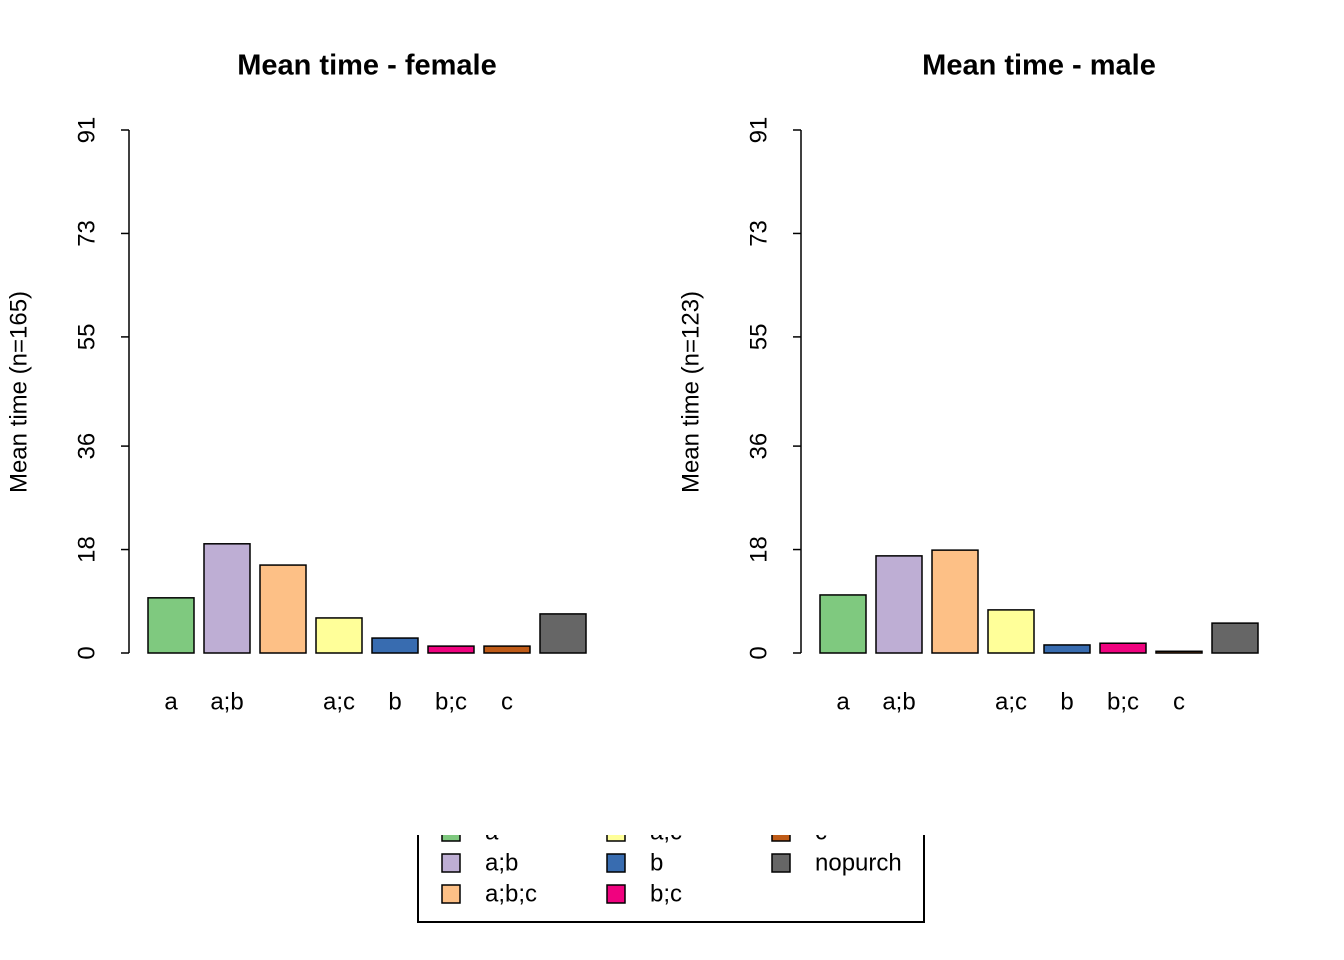 This screenshot has width=1344, height=960. I want to click on legend-label: a;b, so click(501, 862).